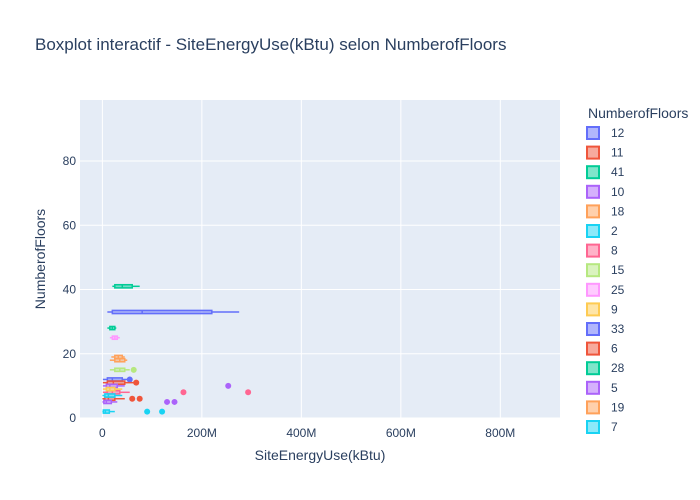  I want to click on legend-label: 28, so click(618, 368).